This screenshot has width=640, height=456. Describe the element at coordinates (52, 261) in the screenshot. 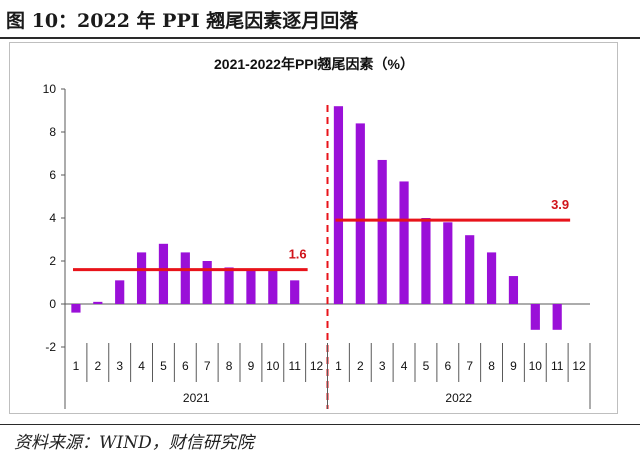

I see `y-tick-label: 2` at that location.